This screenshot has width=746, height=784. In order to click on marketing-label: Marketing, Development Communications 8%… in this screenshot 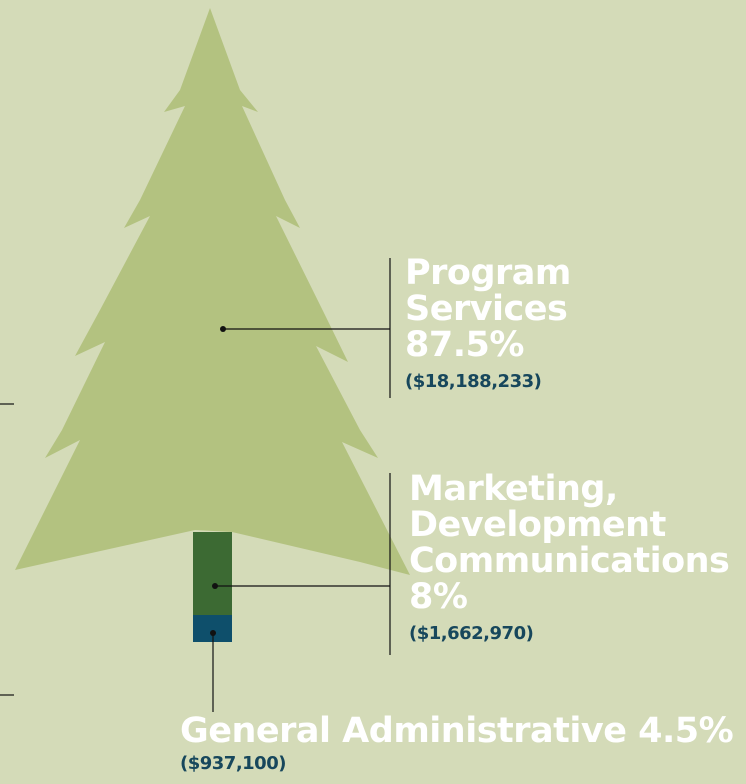, I will do `click(576, 558)`.